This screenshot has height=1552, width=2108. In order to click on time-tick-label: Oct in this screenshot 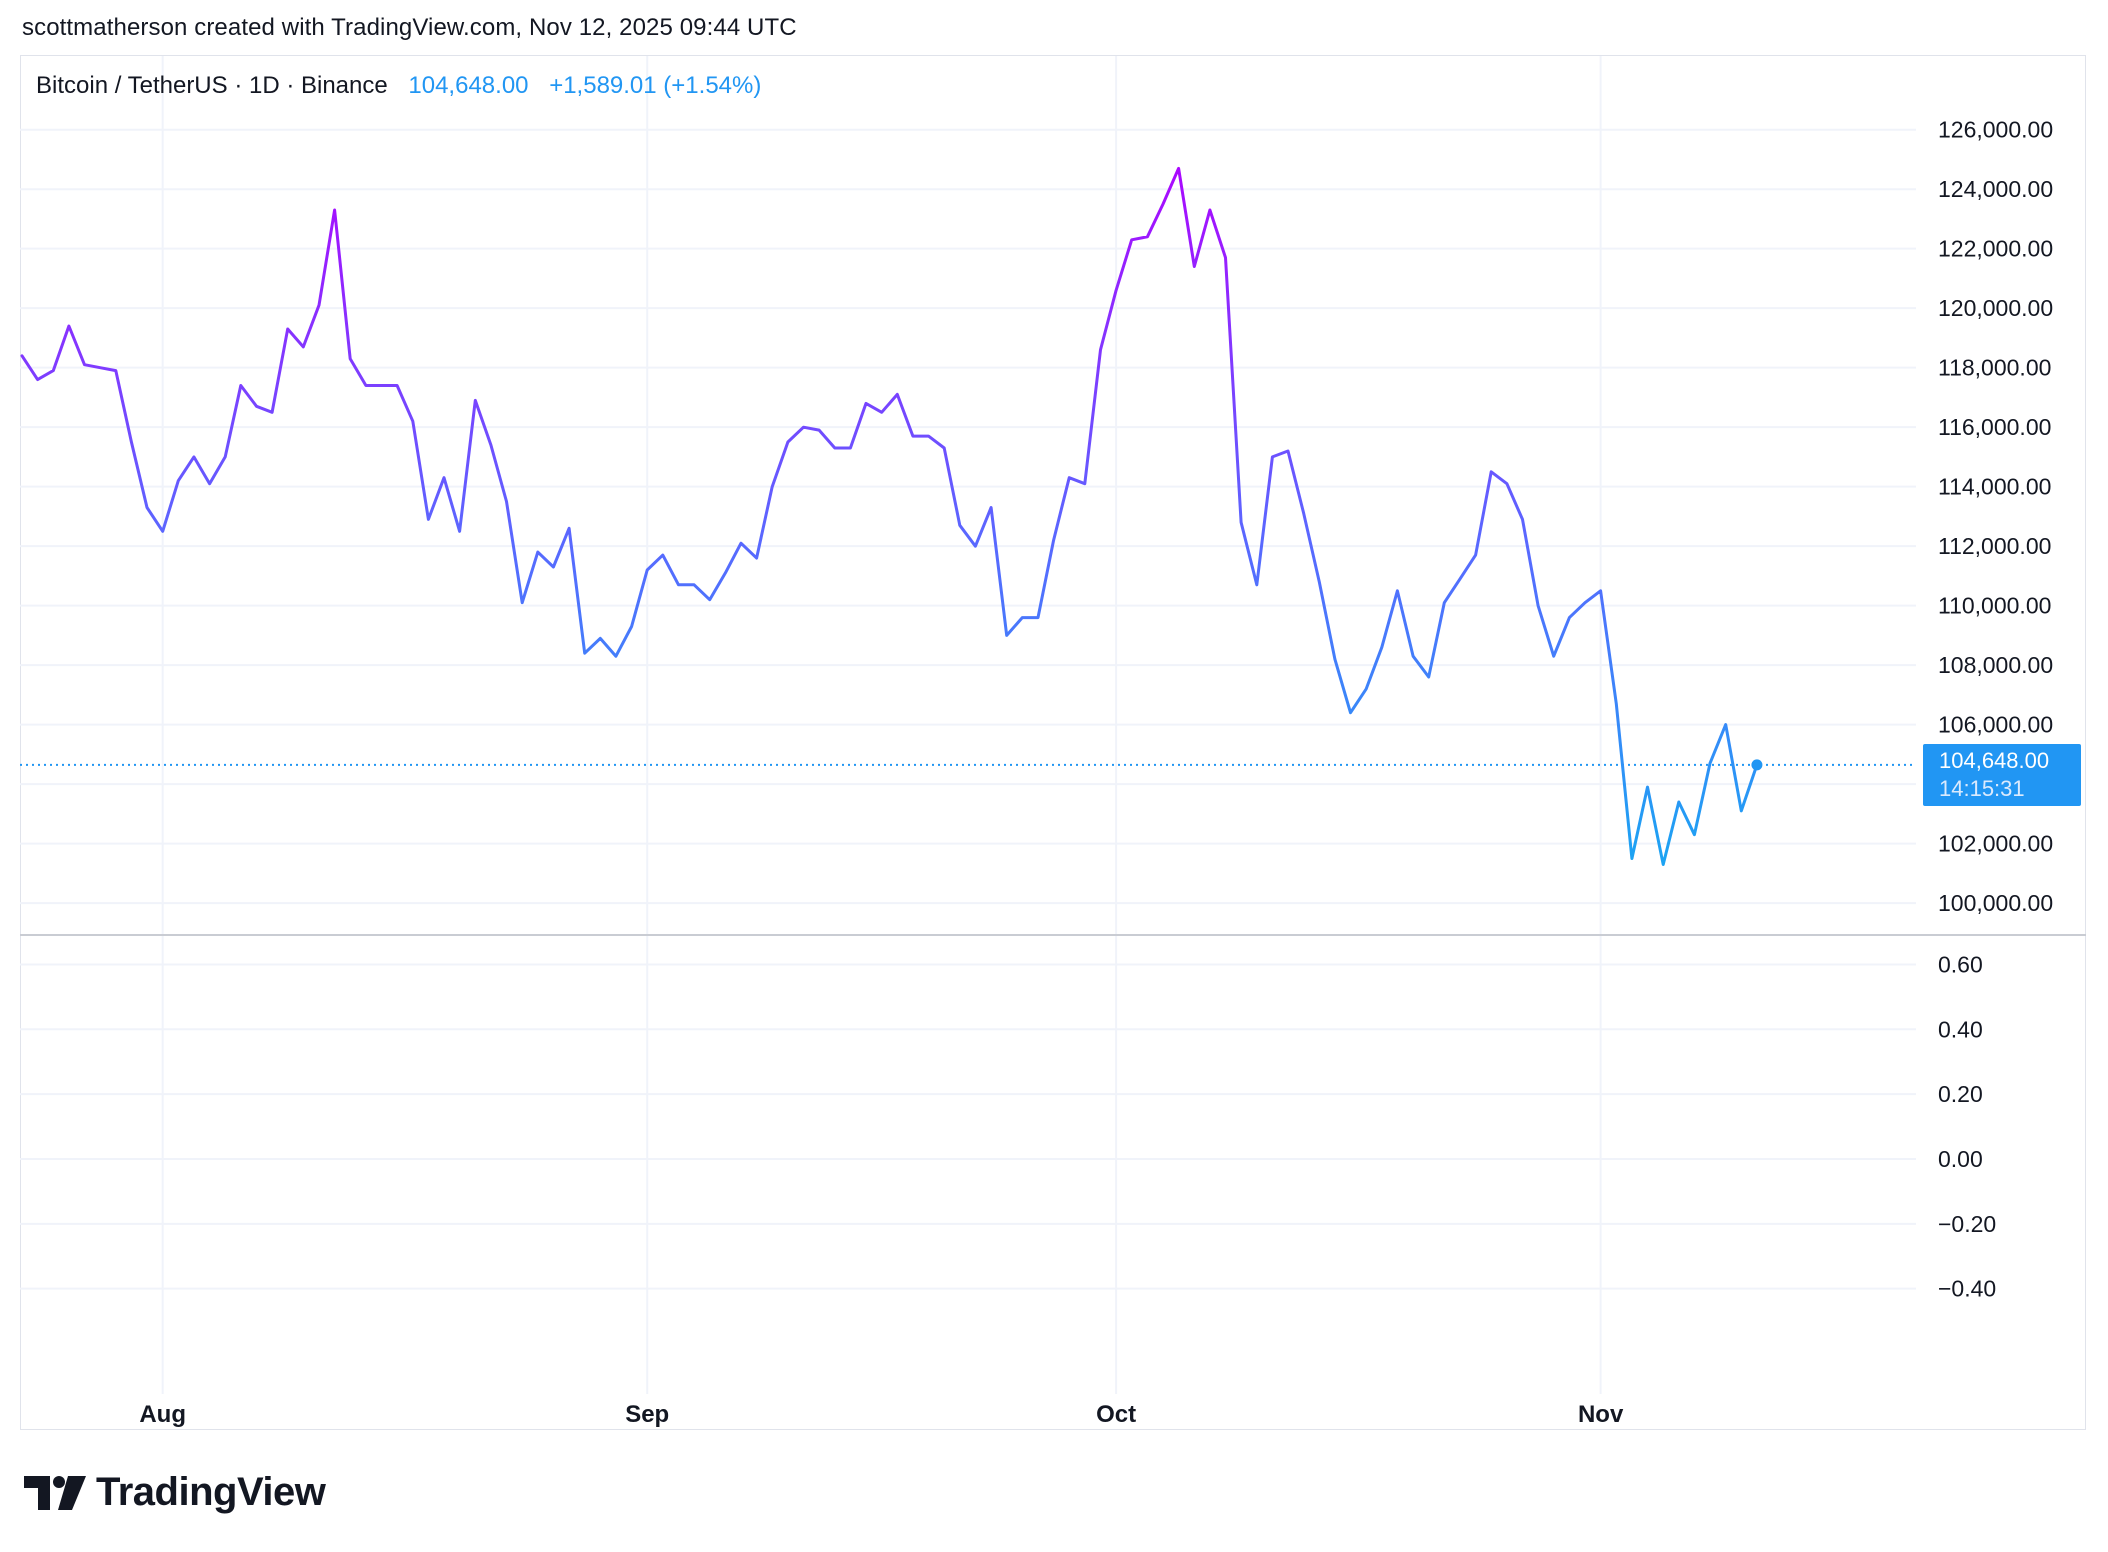, I will do `click(1116, 1414)`.